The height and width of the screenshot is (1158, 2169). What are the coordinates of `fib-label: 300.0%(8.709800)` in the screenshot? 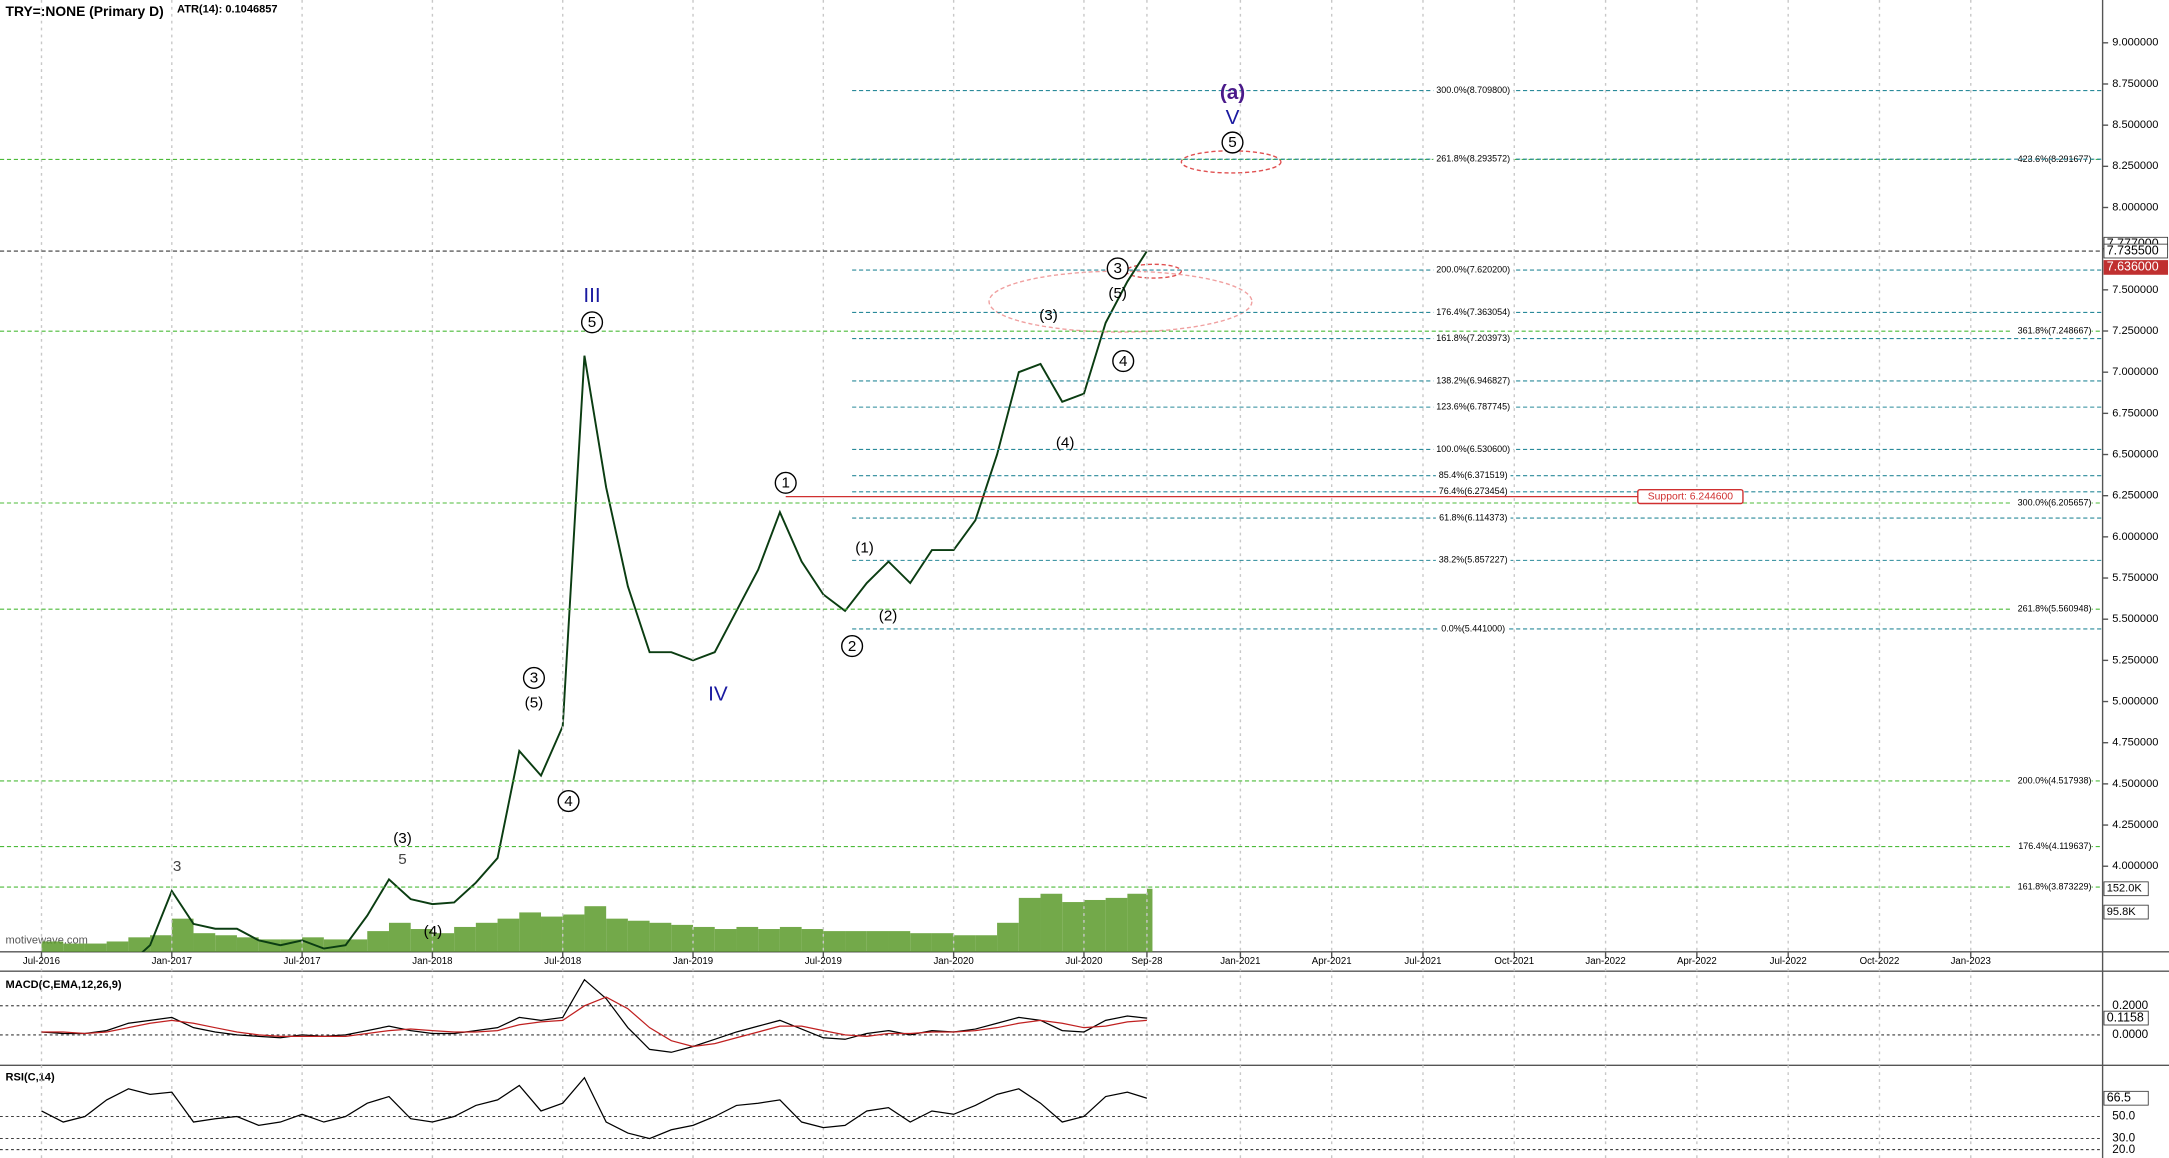 It's located at (1473, 90).